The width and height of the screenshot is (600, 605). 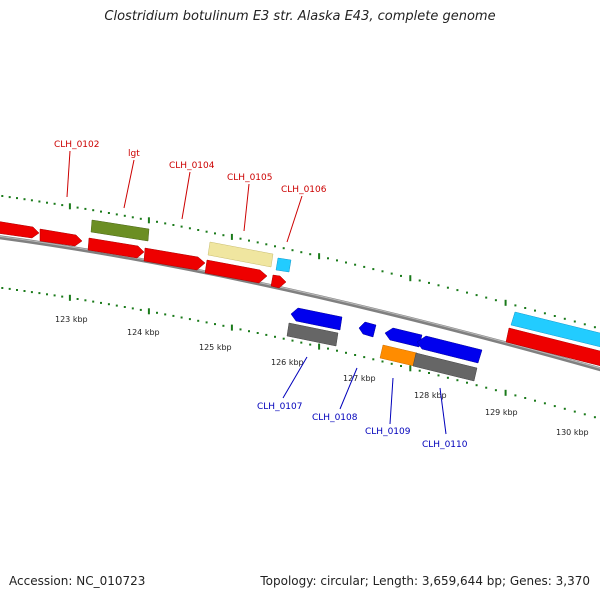 I want to click on kbp-label-130: 130 kbp, so click(x=572, y=432).